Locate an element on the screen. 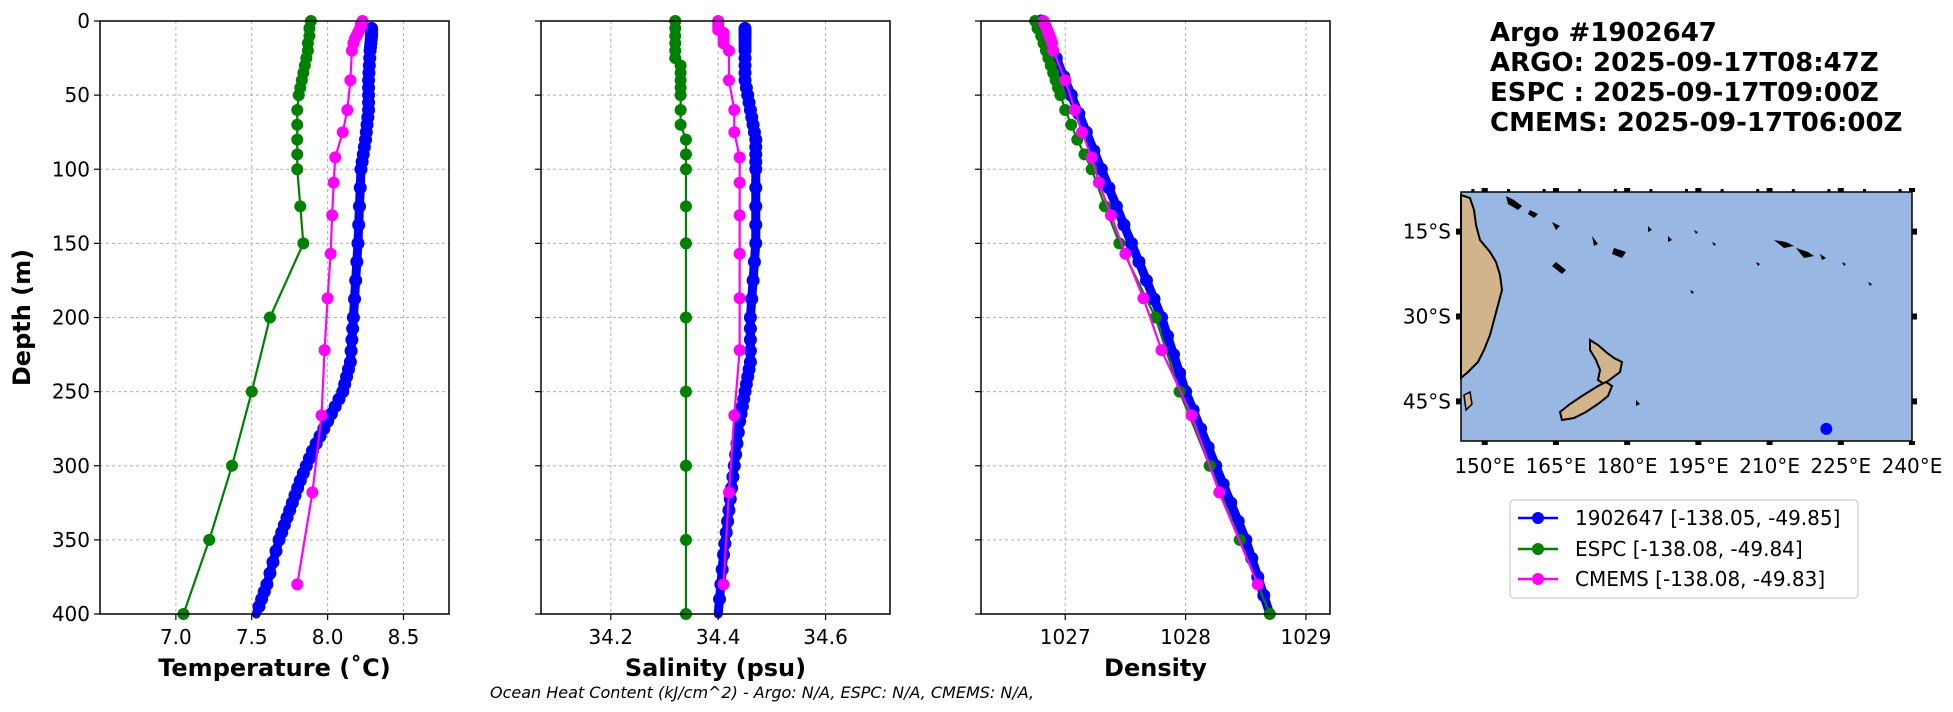 The width and height of the screenshot is (1953, 712). map-x-tick-label: 180°E is located at coordinates (1627, 466).